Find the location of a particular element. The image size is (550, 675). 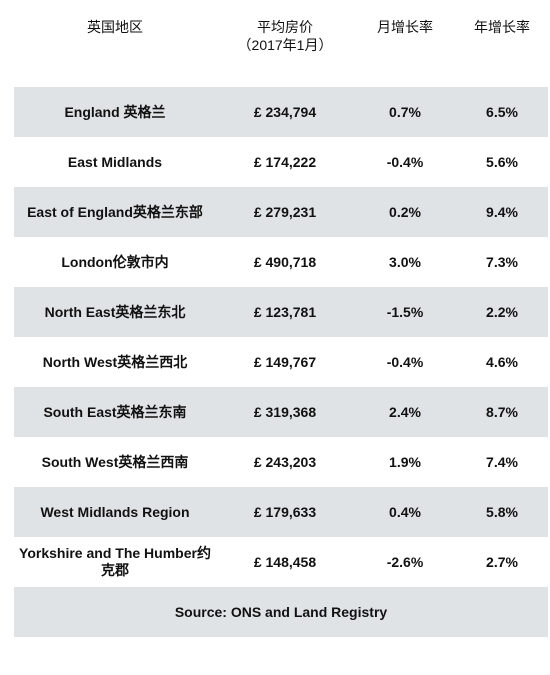

table-cell: East Midlands is located at coordinates (115, 161).